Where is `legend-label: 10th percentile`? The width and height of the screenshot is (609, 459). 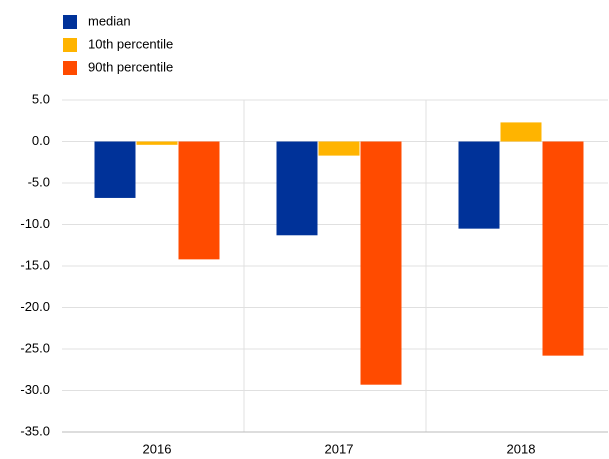 legend-label: 10th percentile is located at coordinates (130, 43).